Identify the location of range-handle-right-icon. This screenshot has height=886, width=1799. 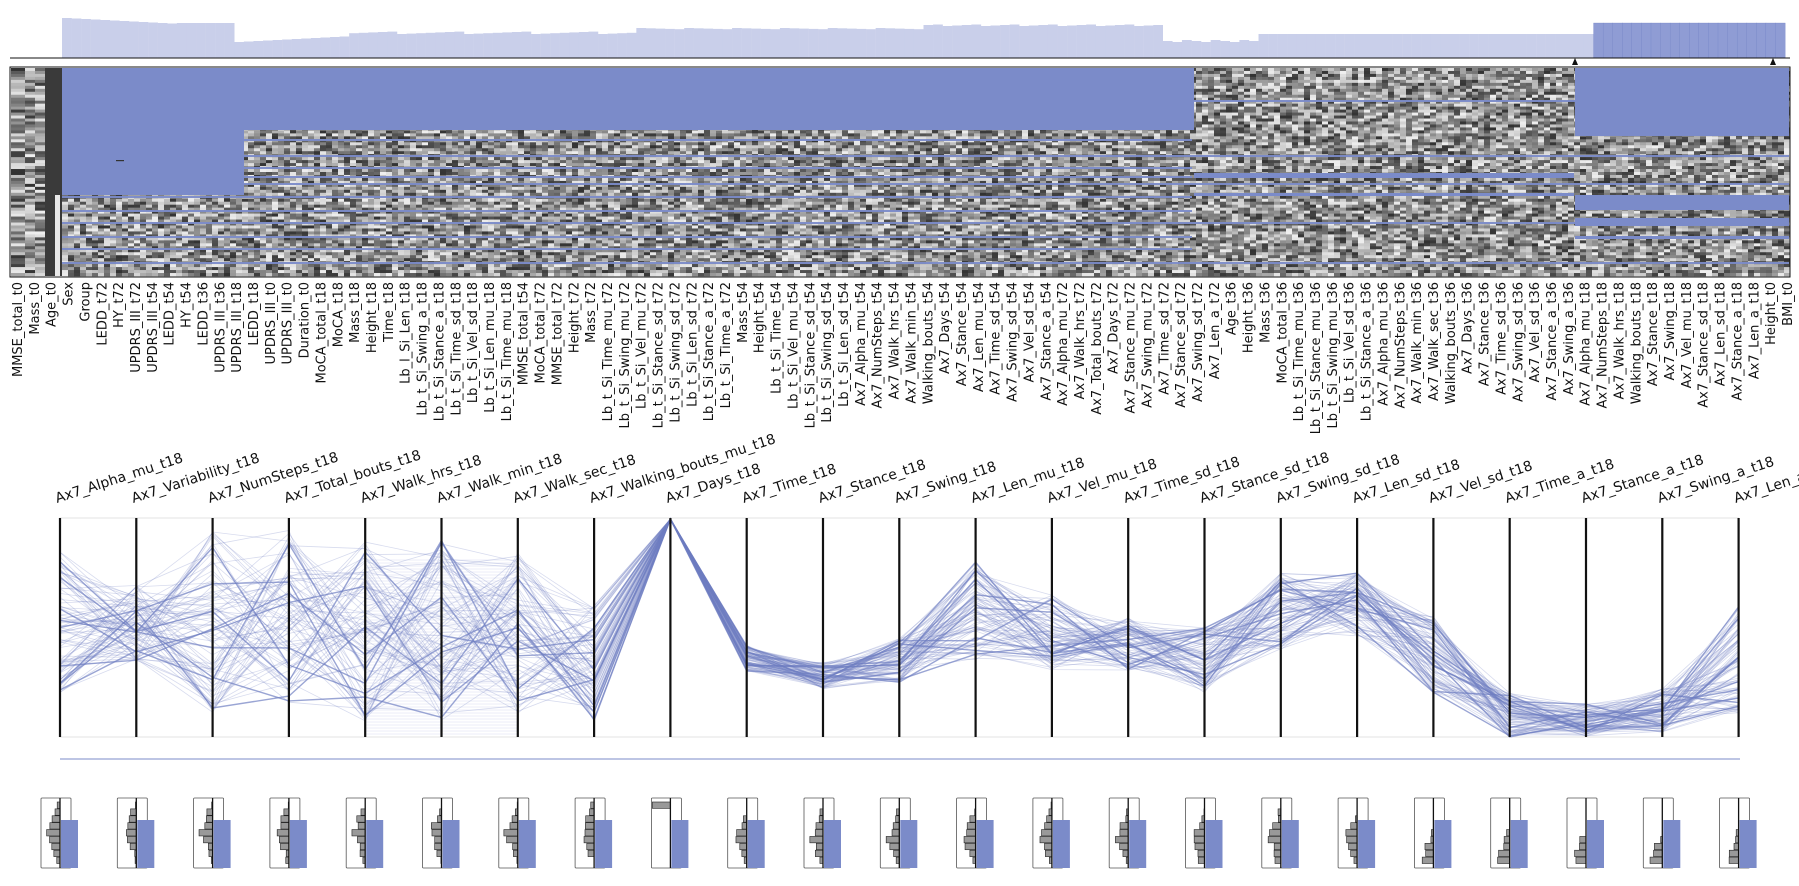
(1773, 61).